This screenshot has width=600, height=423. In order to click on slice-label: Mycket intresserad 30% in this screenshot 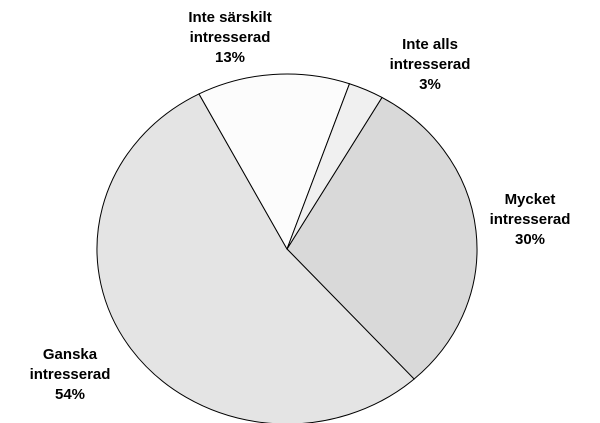, I will do `click(530, 220)`.